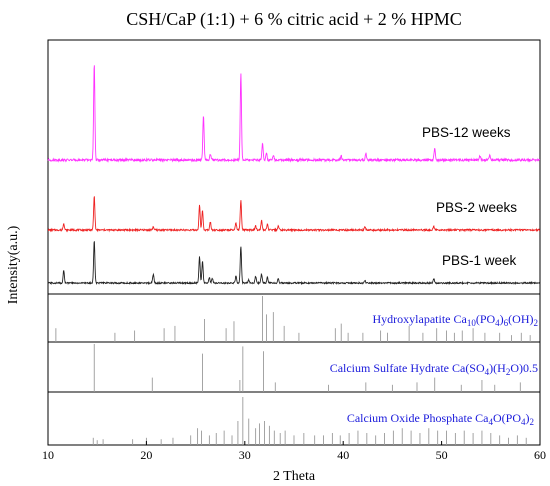  Describe the element at coordinates (479, 260) in the screenshot. I see `trace-label-pbs-1-week: PBS-1 week` at that location.